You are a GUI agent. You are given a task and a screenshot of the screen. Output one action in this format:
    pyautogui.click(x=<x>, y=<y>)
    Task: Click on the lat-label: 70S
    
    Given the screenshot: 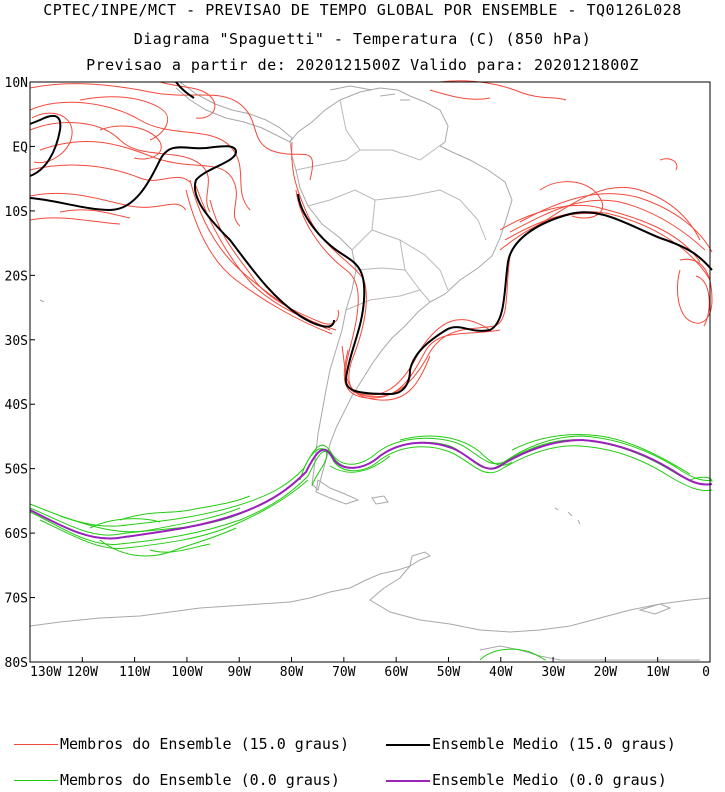 What is the action you would take?
    pyautogui.click(x=16, y=599)
    